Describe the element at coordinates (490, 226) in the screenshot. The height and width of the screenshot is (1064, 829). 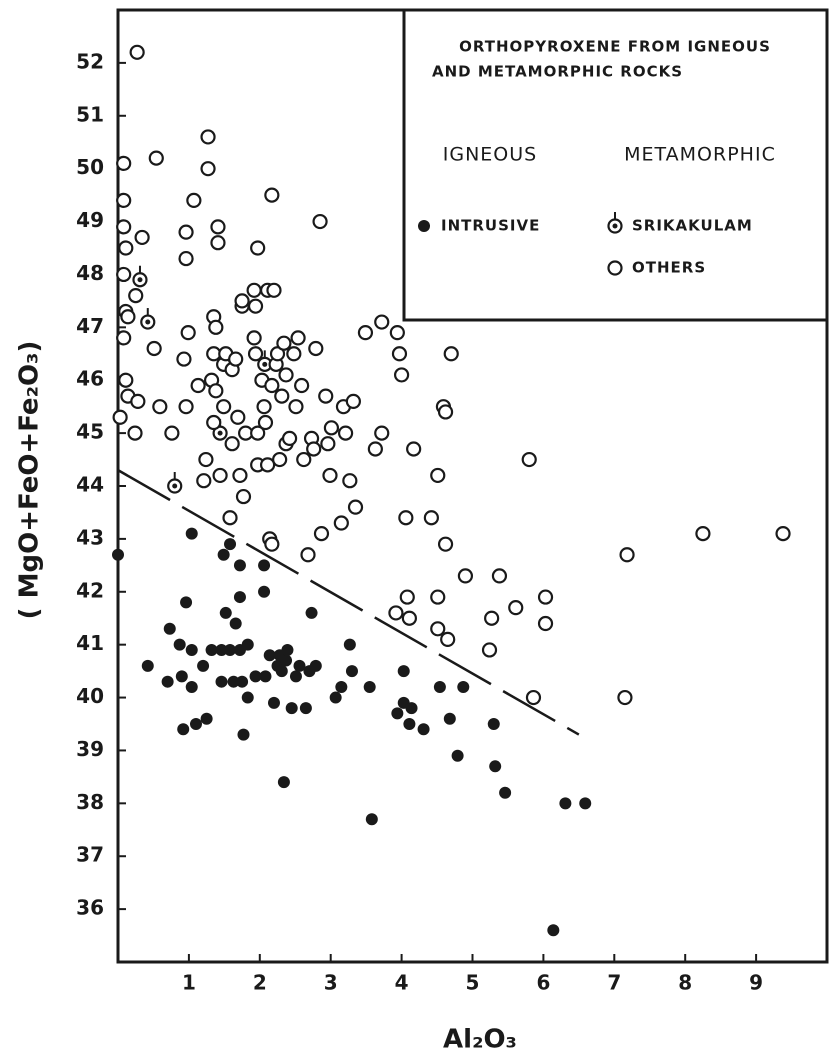
I see `legend-label: INTRUSIVE` at that location.